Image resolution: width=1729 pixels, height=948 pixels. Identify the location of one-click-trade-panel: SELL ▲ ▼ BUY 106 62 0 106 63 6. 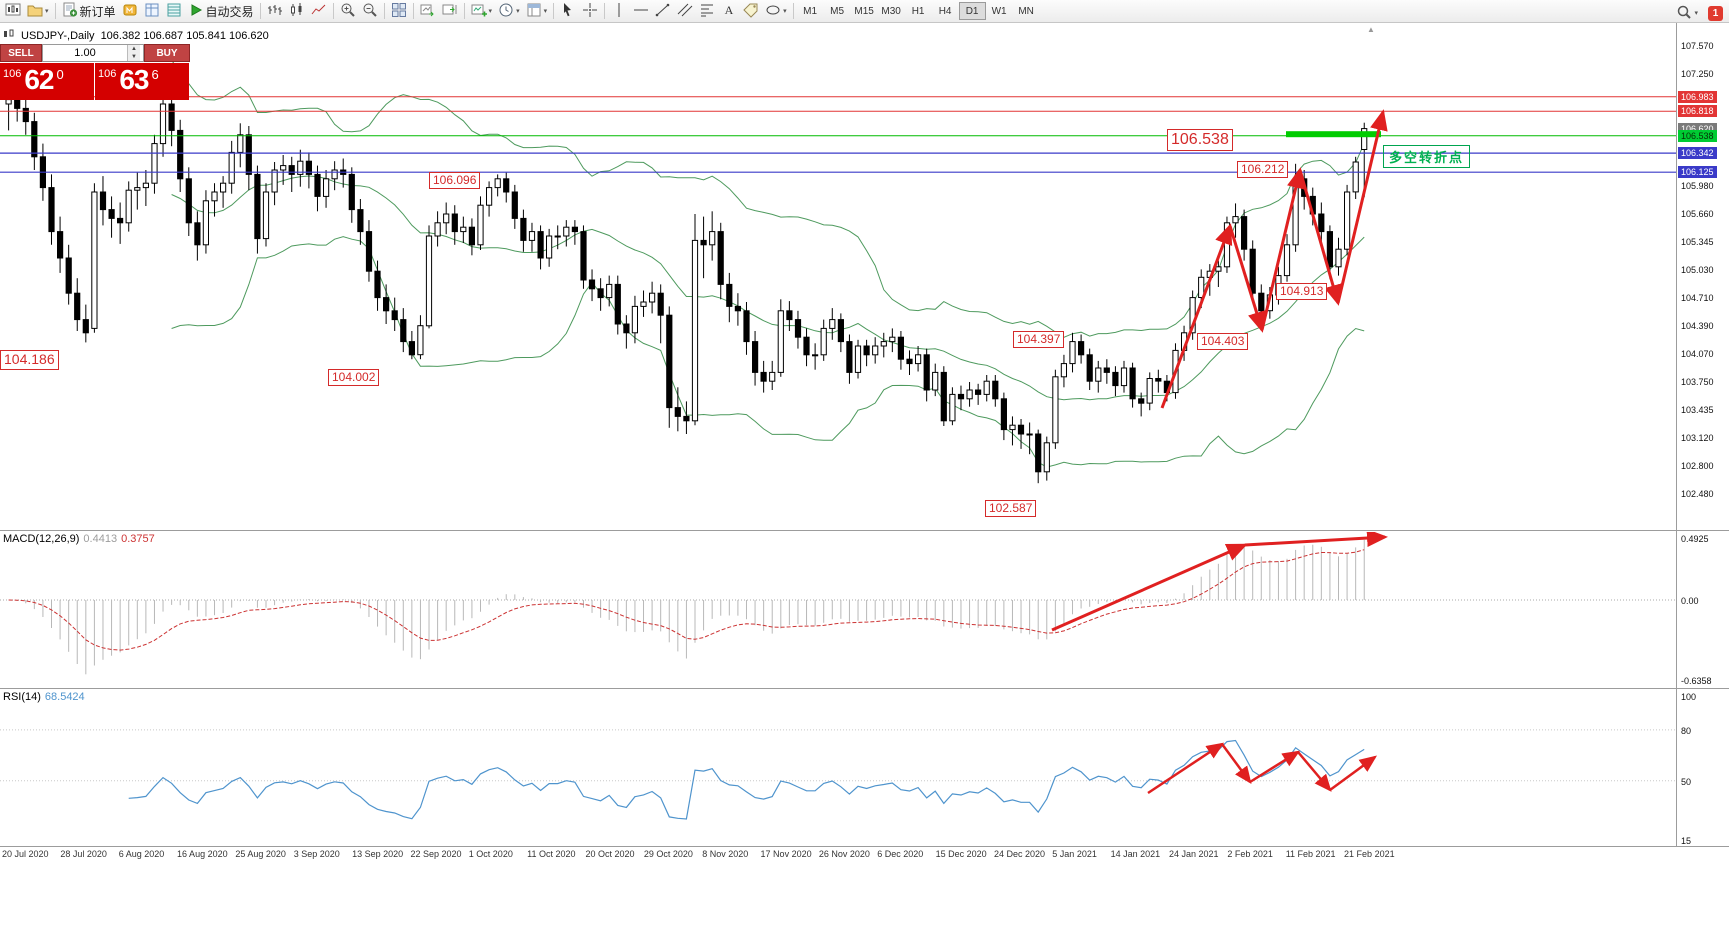
(95, 72).